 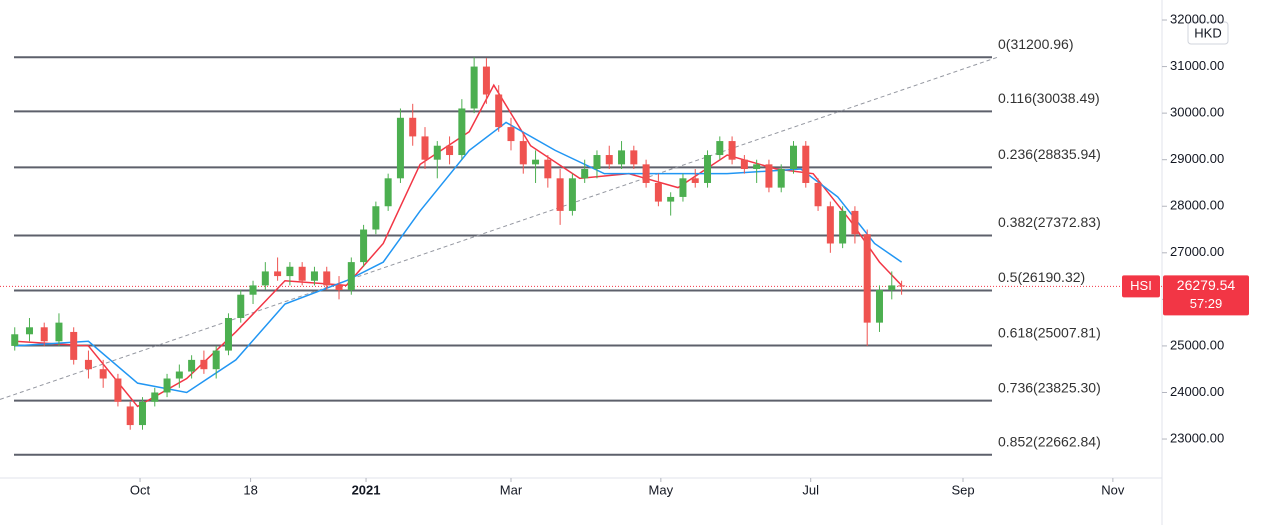 I want to click on x-tick-label: 2021, so click(x=366, y=489).